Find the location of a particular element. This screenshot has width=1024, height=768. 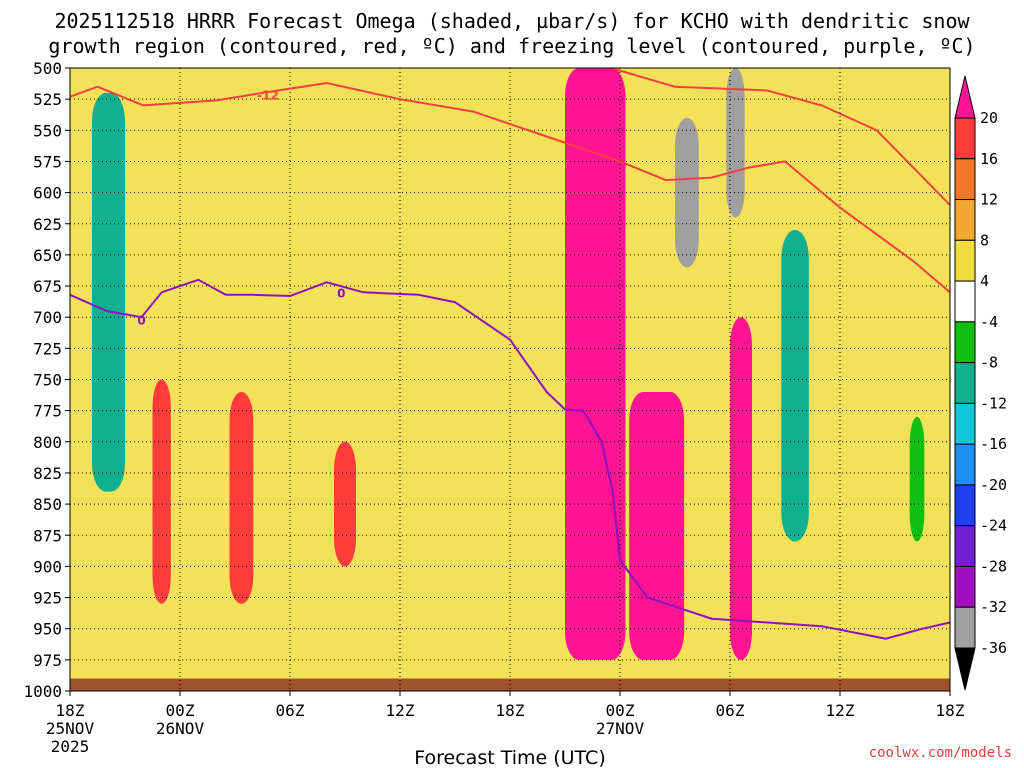

y-tick-label: 575 is located at coordinates (47, 161).